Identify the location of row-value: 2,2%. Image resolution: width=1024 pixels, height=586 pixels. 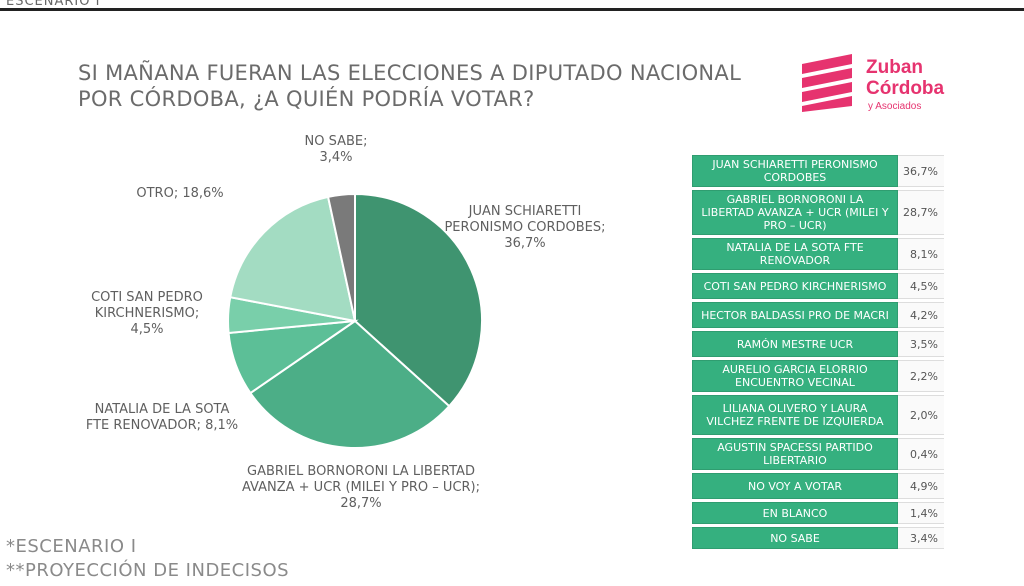
(921, 376).